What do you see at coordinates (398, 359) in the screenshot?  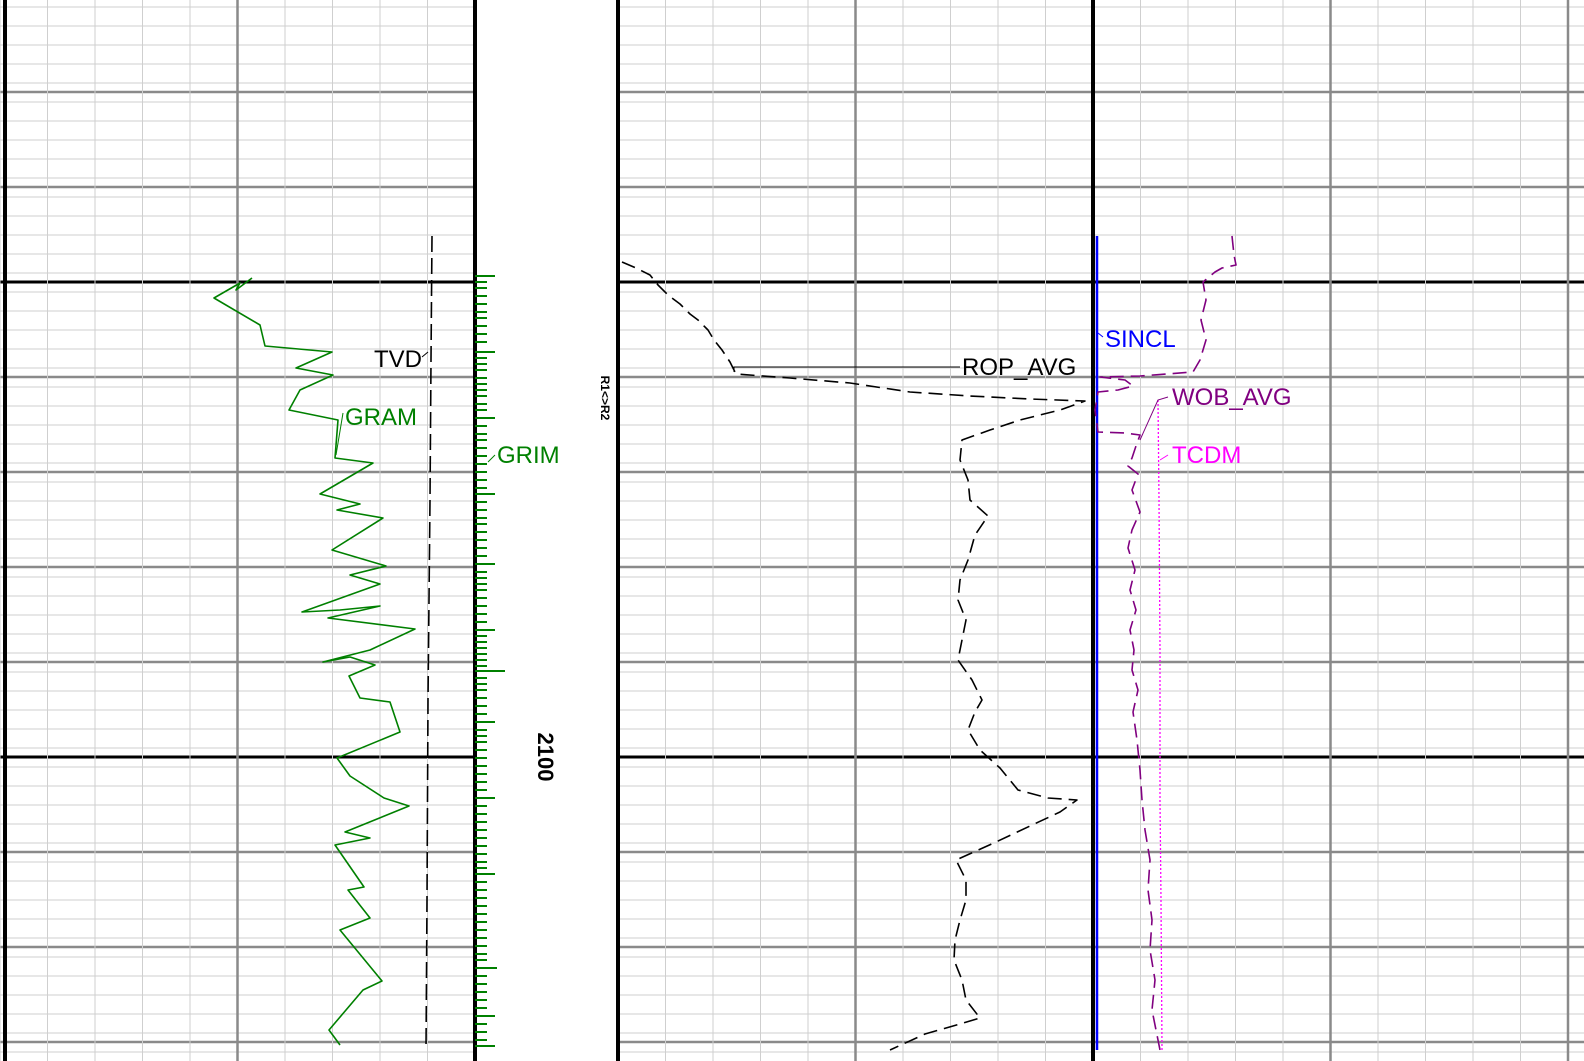 I see `tvd-label: TVD` at bounding box center [398, 359].